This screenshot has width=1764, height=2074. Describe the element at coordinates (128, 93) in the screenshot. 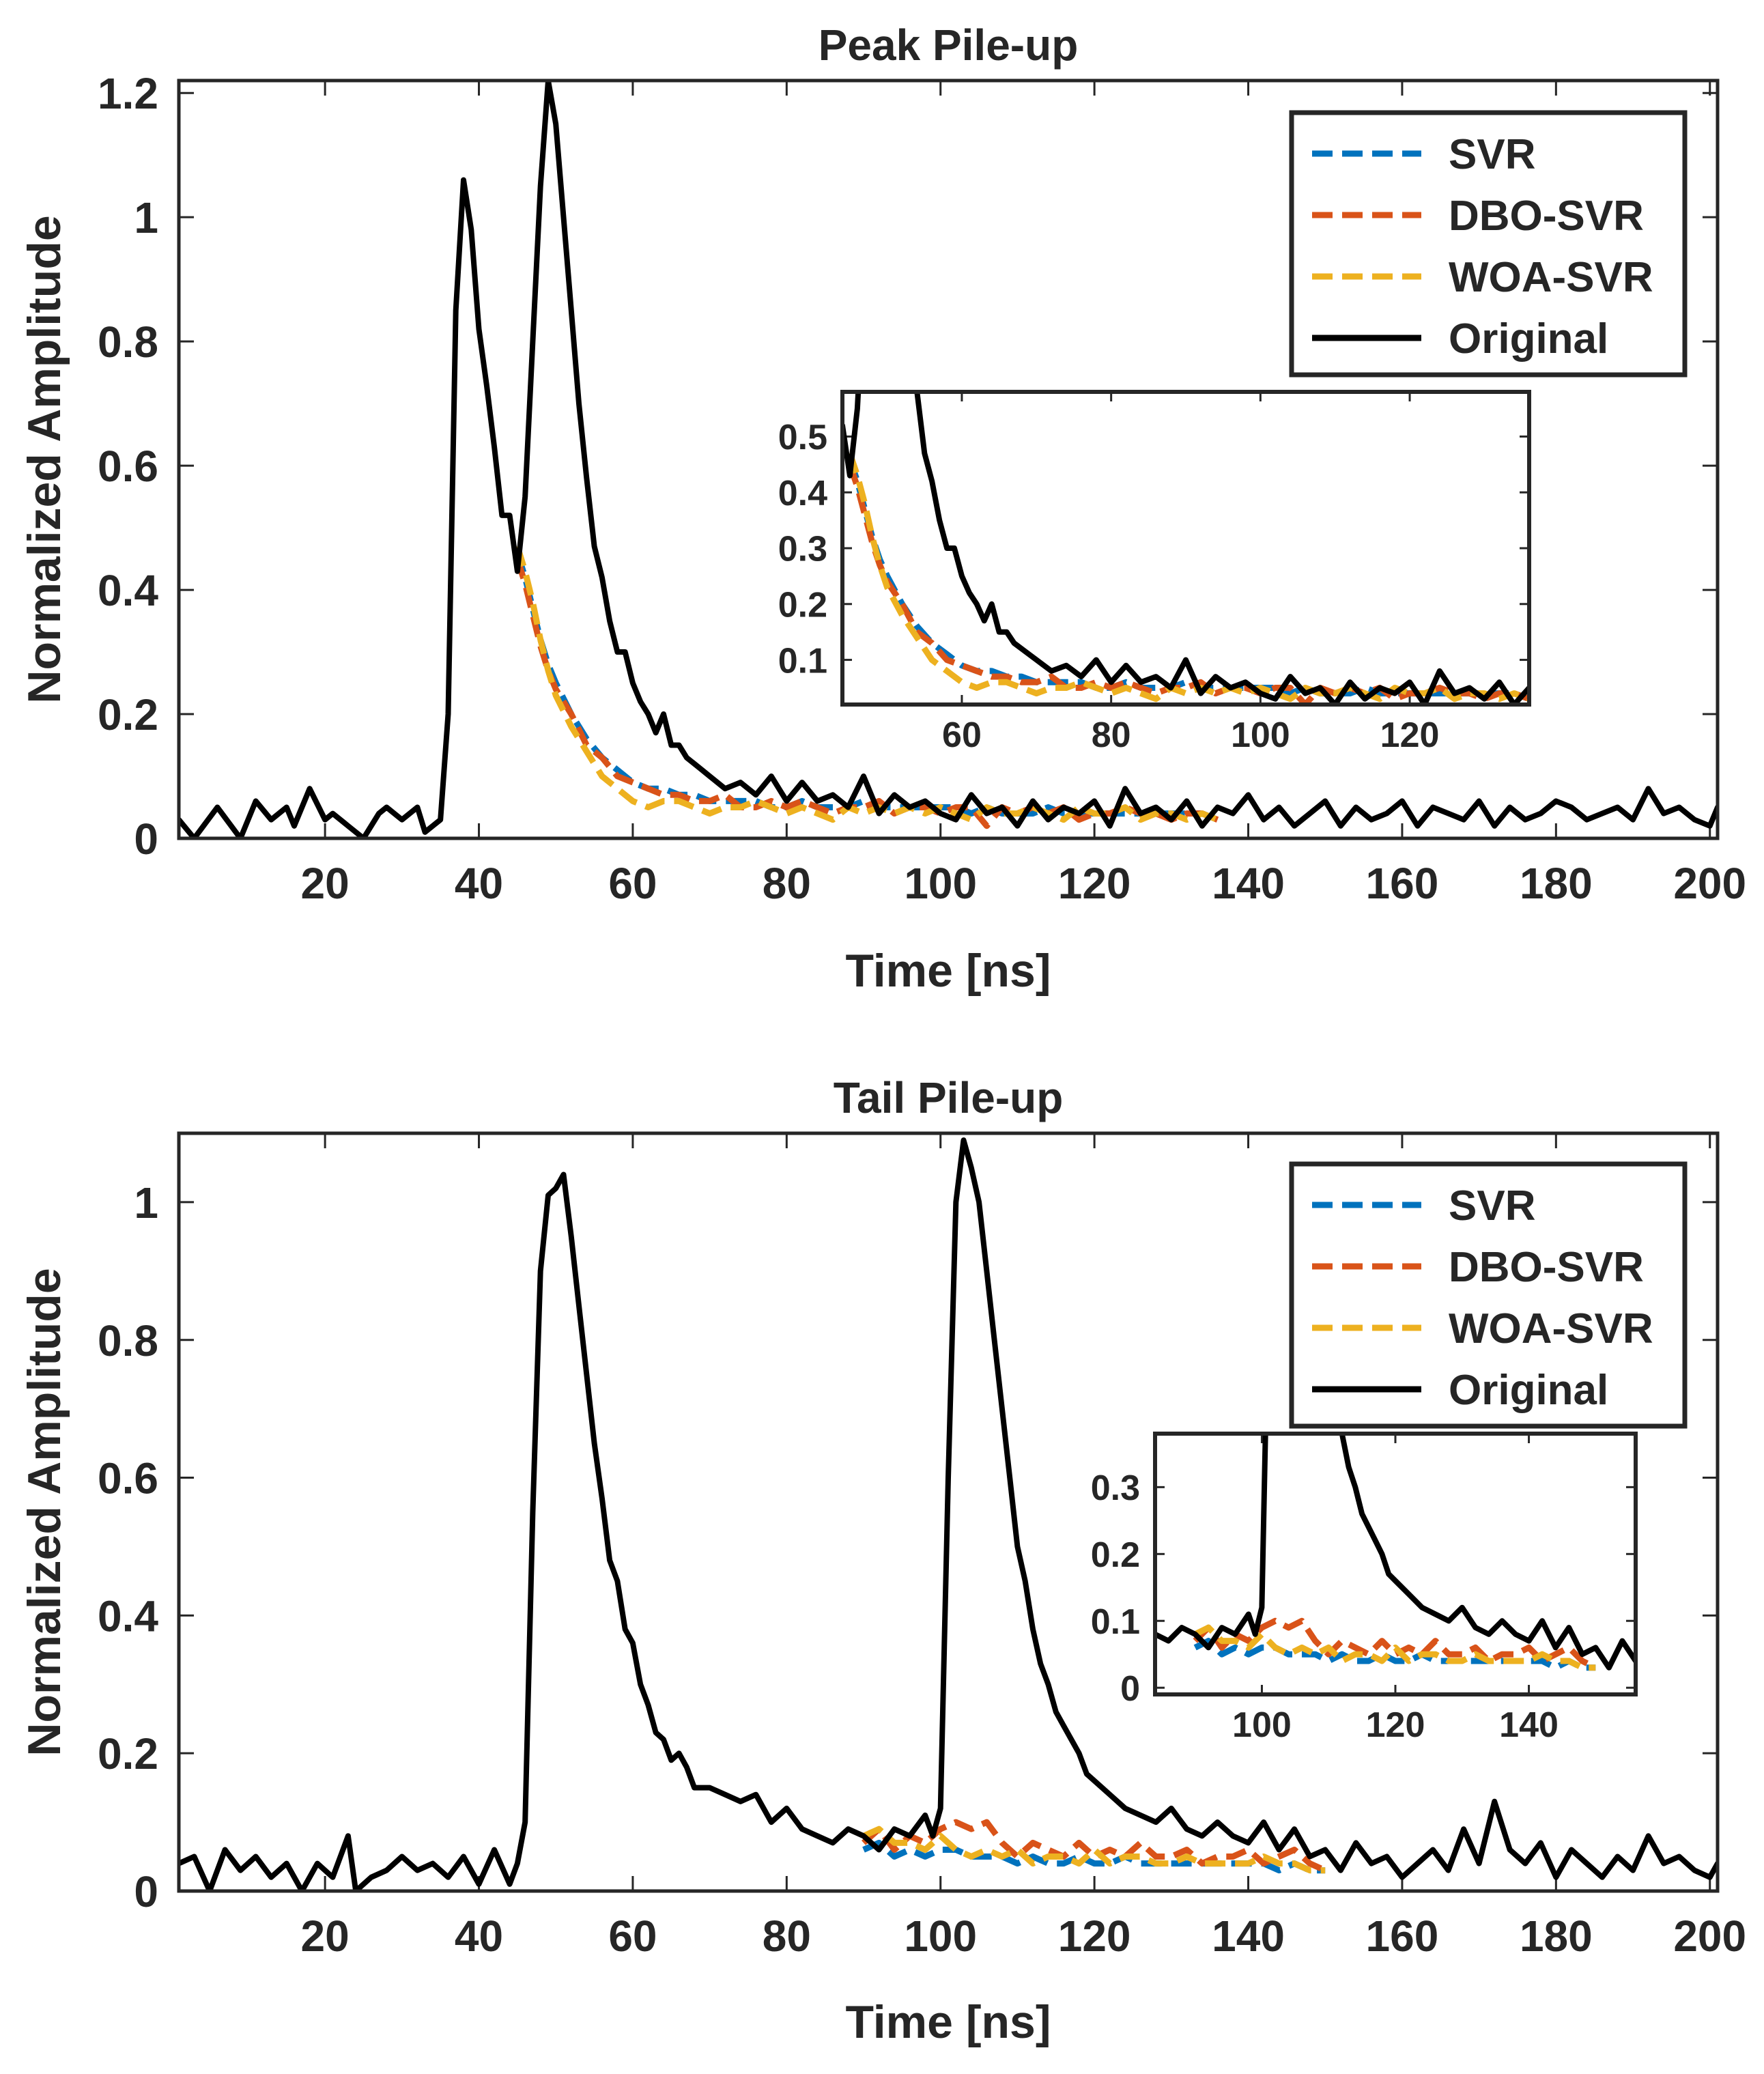

I see `axis-y-tick-label: 1.2` at that location.